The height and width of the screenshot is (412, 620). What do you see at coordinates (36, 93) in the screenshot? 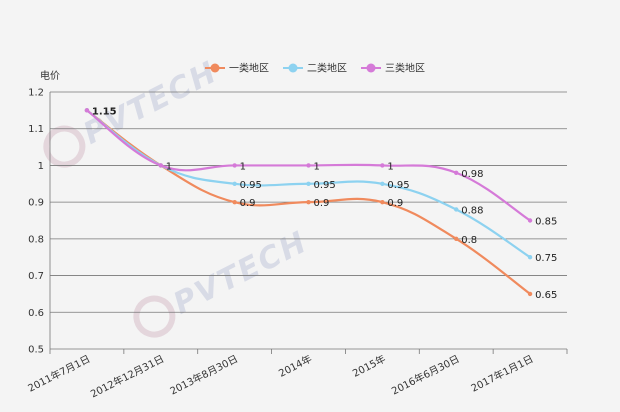
I see `y-tick-label: 1.2` at bounding box center [36, 93].